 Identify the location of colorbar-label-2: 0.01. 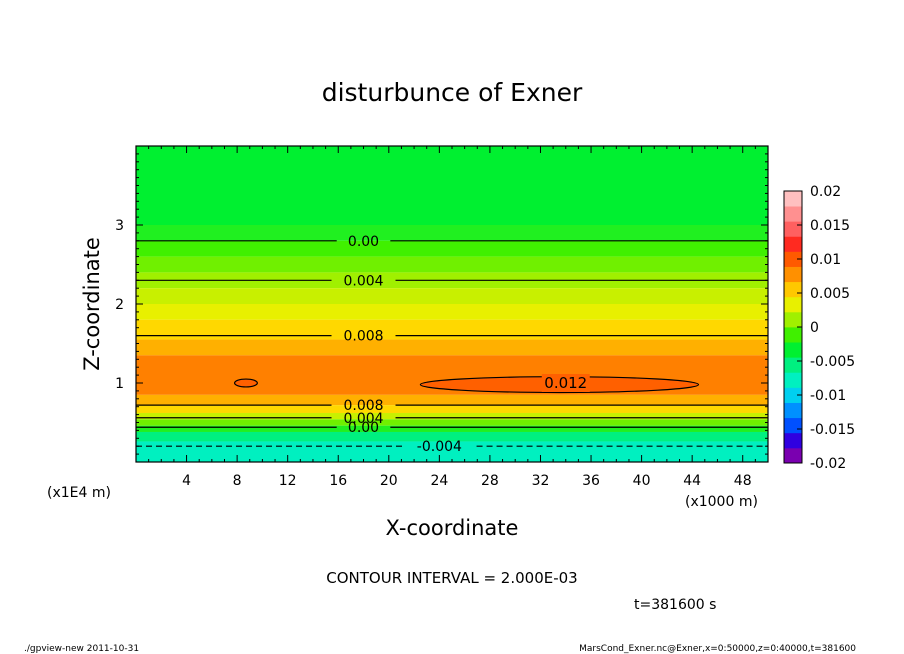
(825, 260).